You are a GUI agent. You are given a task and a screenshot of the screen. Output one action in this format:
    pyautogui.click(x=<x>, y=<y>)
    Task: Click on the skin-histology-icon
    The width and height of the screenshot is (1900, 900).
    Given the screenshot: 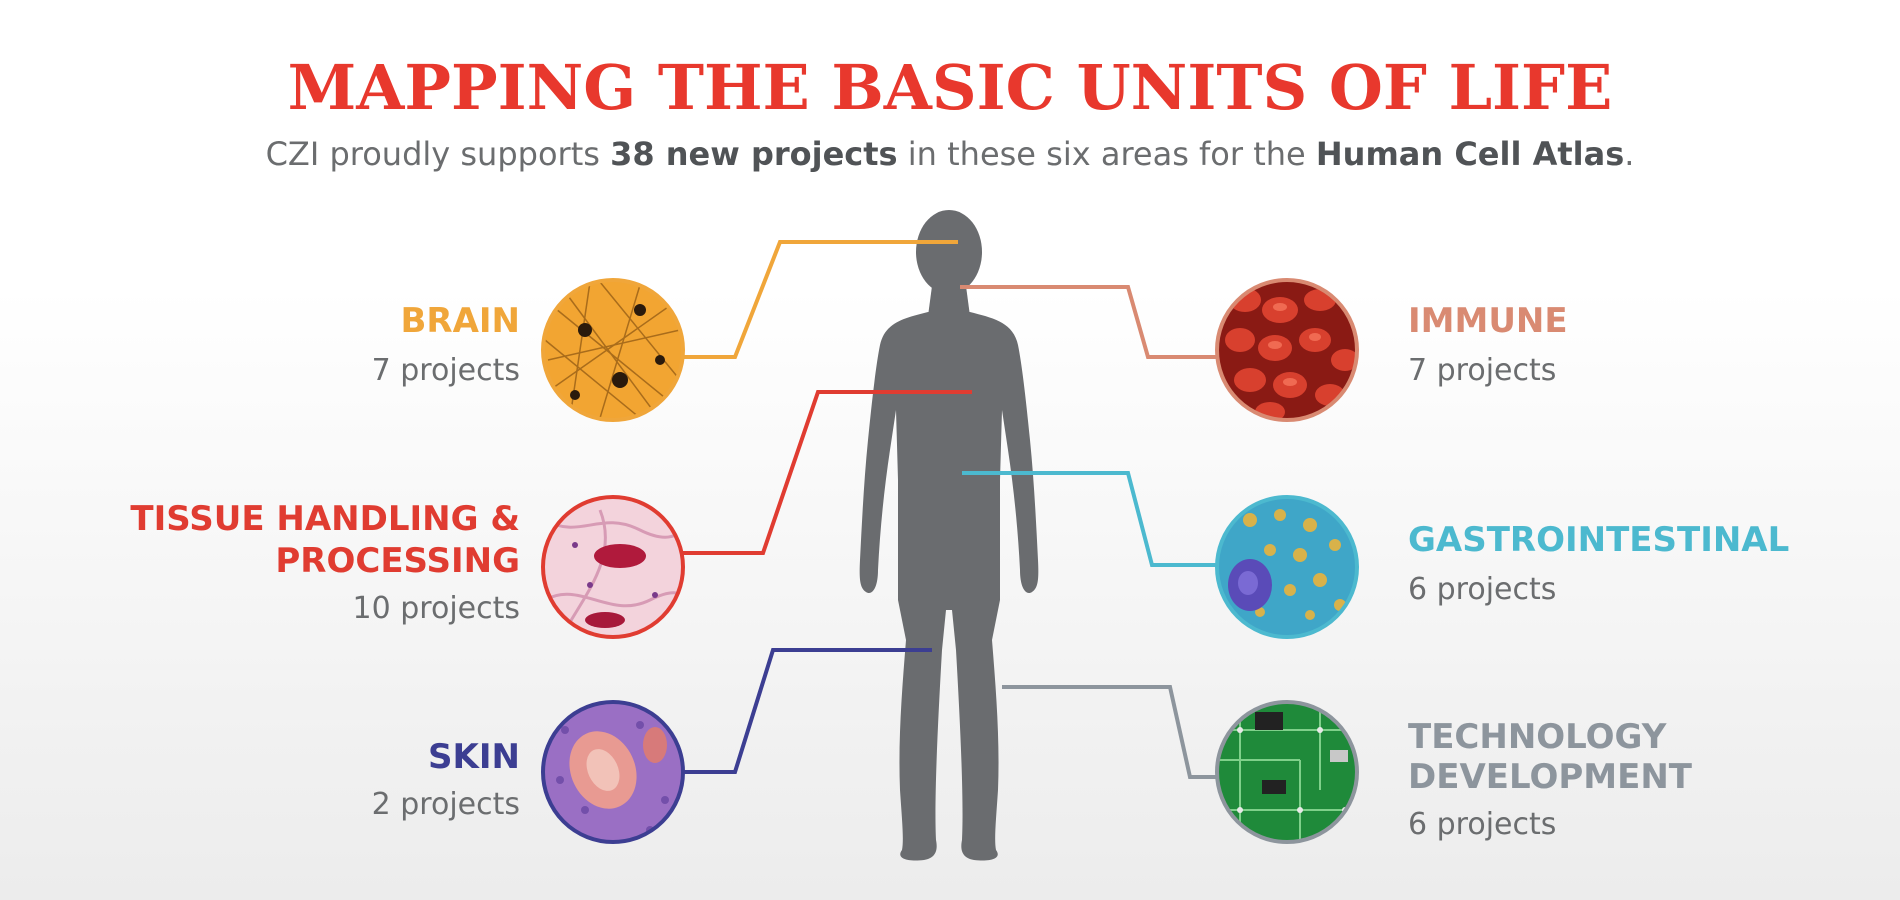 What is the action you would take?
    pyautogui.click(x=613, y=772)
    